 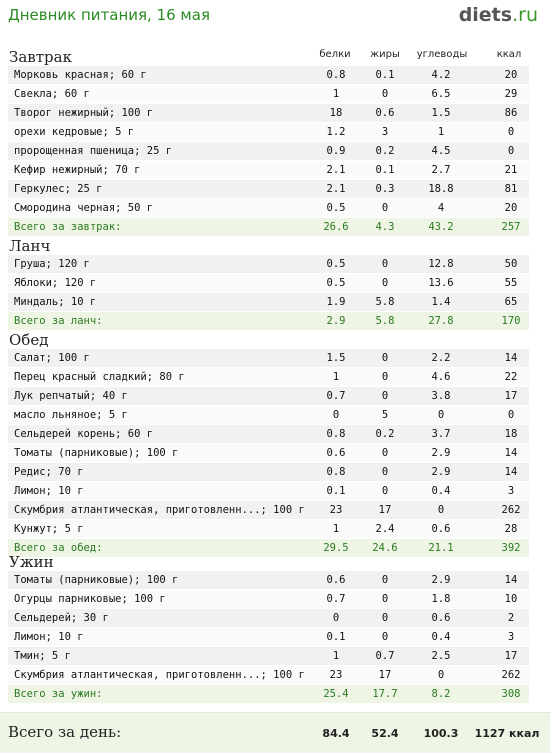 I want to click on food-fat: 5, so click(x=385, y=415).